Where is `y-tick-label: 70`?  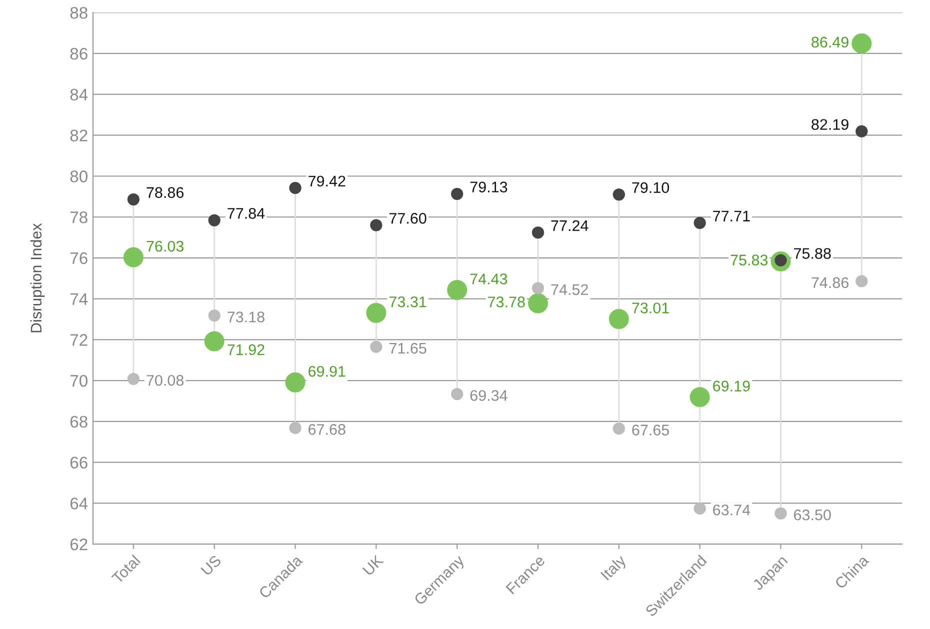
y-tick-label: 70 is located at coordinates (79, 380).